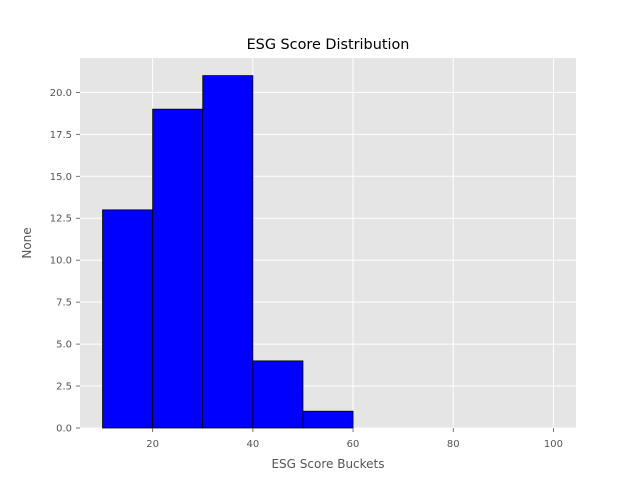  Describe the element at coordinates (328, 45) in the screenshot. I see `chart-title: ESG Score Distribution` at that location.